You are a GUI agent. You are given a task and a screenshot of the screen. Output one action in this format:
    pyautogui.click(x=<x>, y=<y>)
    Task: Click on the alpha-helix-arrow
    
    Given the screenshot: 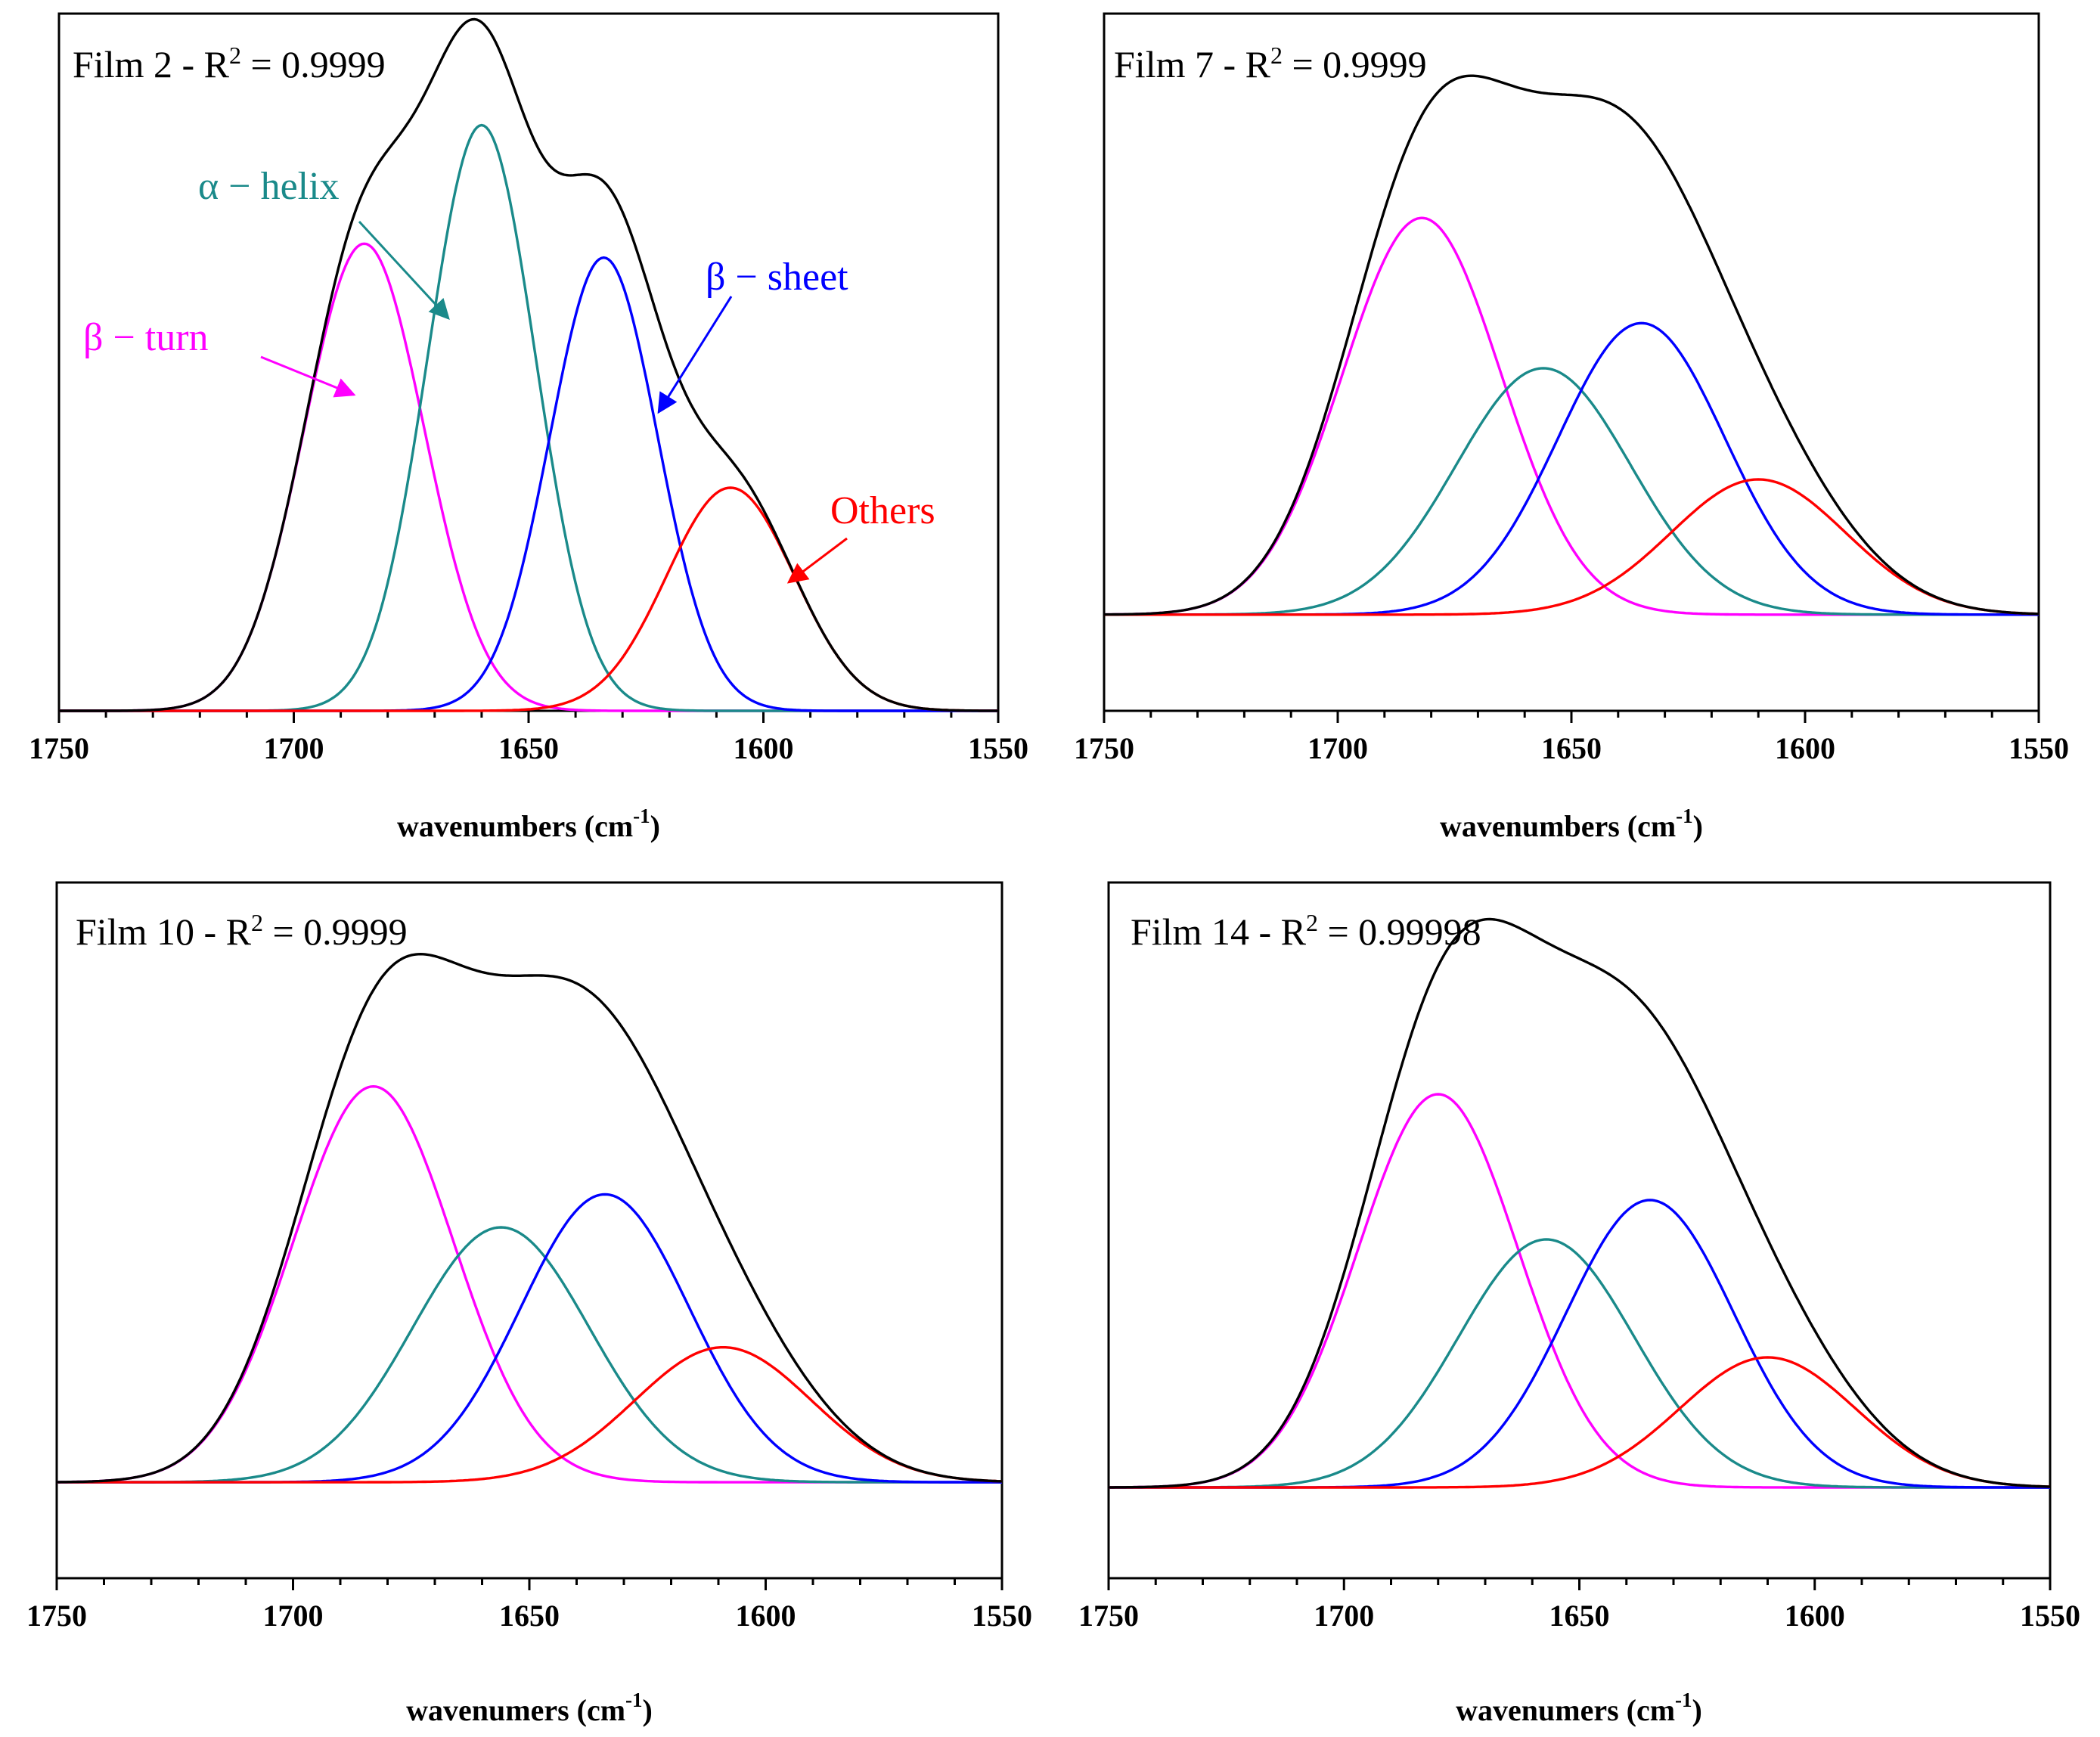 What is the action you would take?
    pyautogui.click(x=404, y=270)
    